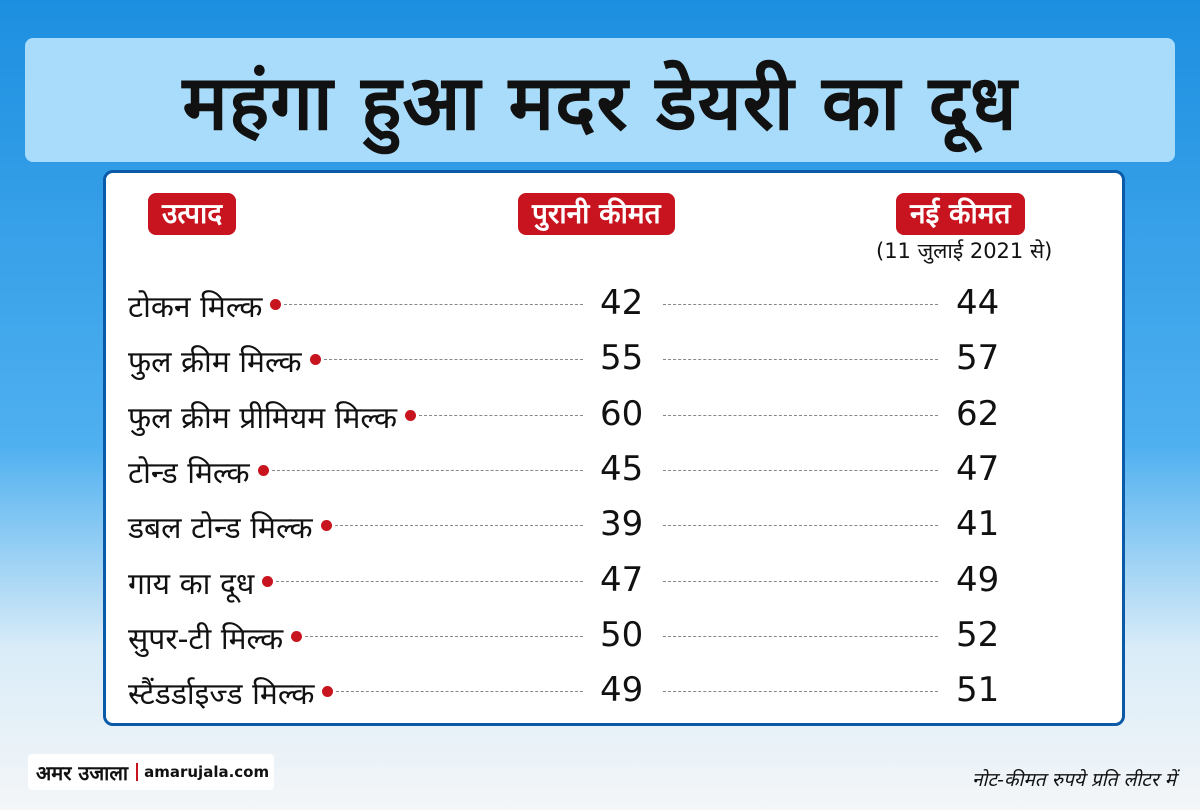 The image size is (1200, 810). I want to click on product-name: टोकन मिल्क, so click(195, 307).